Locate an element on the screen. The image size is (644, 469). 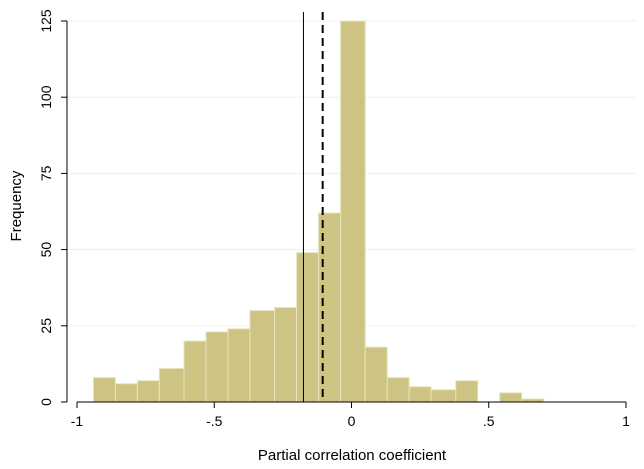
x-axis-title: Partial correlation coefficient is located at coordinates (352, 455).